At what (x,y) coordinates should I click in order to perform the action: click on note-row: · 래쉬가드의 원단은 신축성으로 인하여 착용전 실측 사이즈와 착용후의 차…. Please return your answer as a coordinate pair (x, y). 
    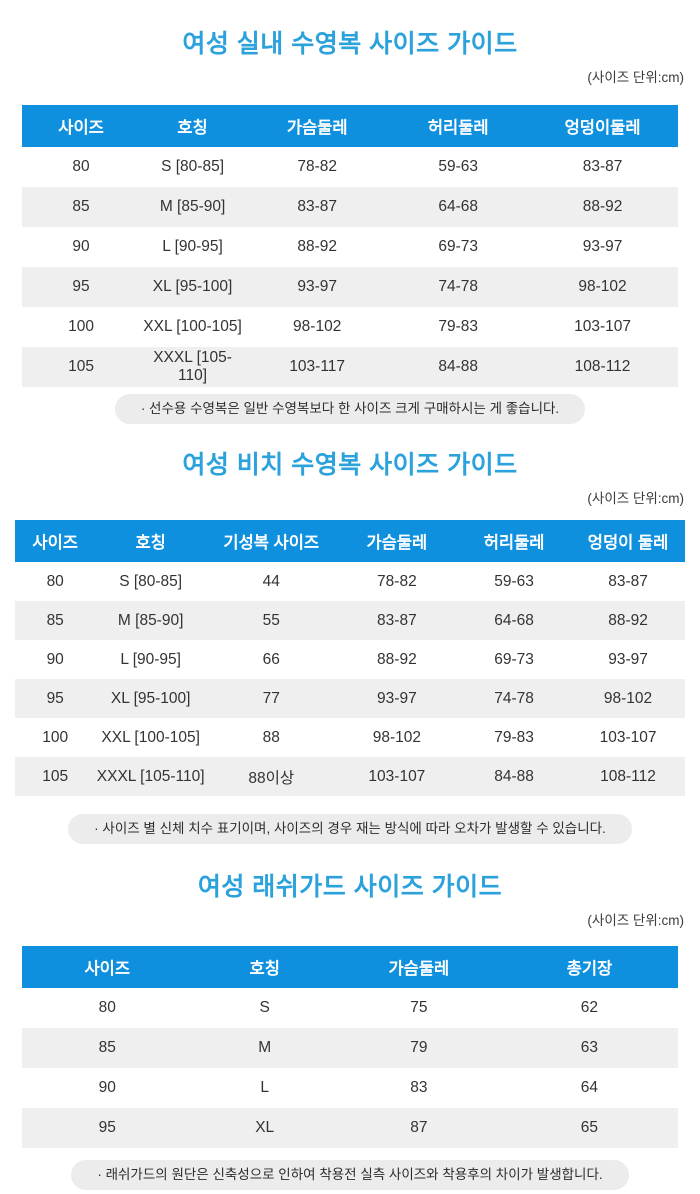
    Looking at the image, I should click on (350, 1175).